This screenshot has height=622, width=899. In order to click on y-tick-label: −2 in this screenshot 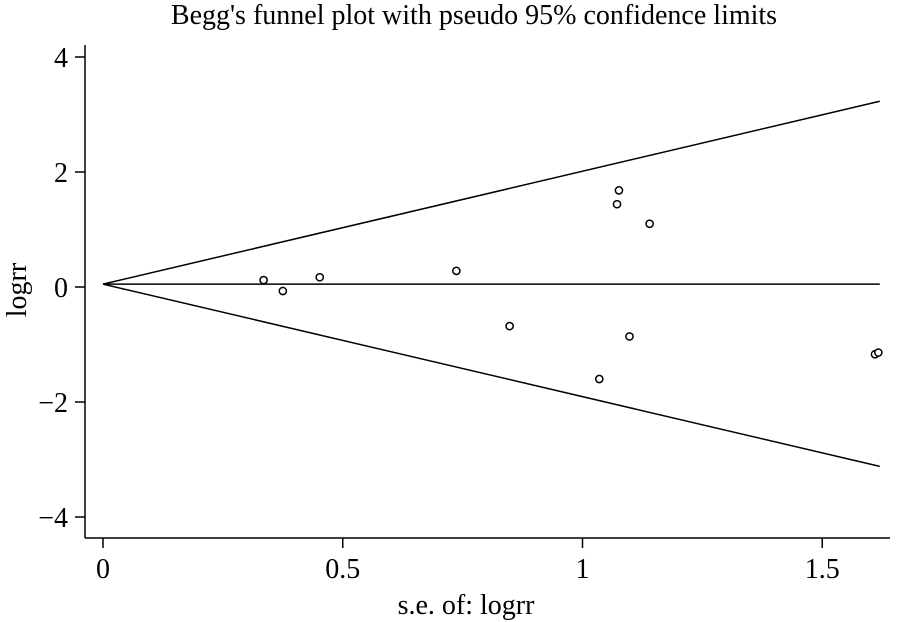, I will do `click(53, 403)`.